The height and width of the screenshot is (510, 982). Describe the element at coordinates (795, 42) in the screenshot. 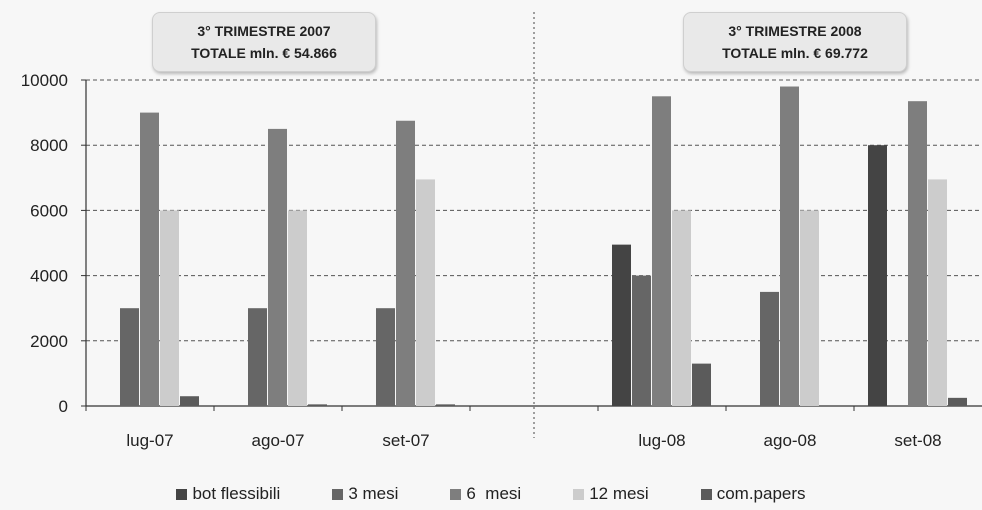

I see `annotation-2008: 3° TRIMESTRE 2008 TOTALE mln. € 69.772` at that location.